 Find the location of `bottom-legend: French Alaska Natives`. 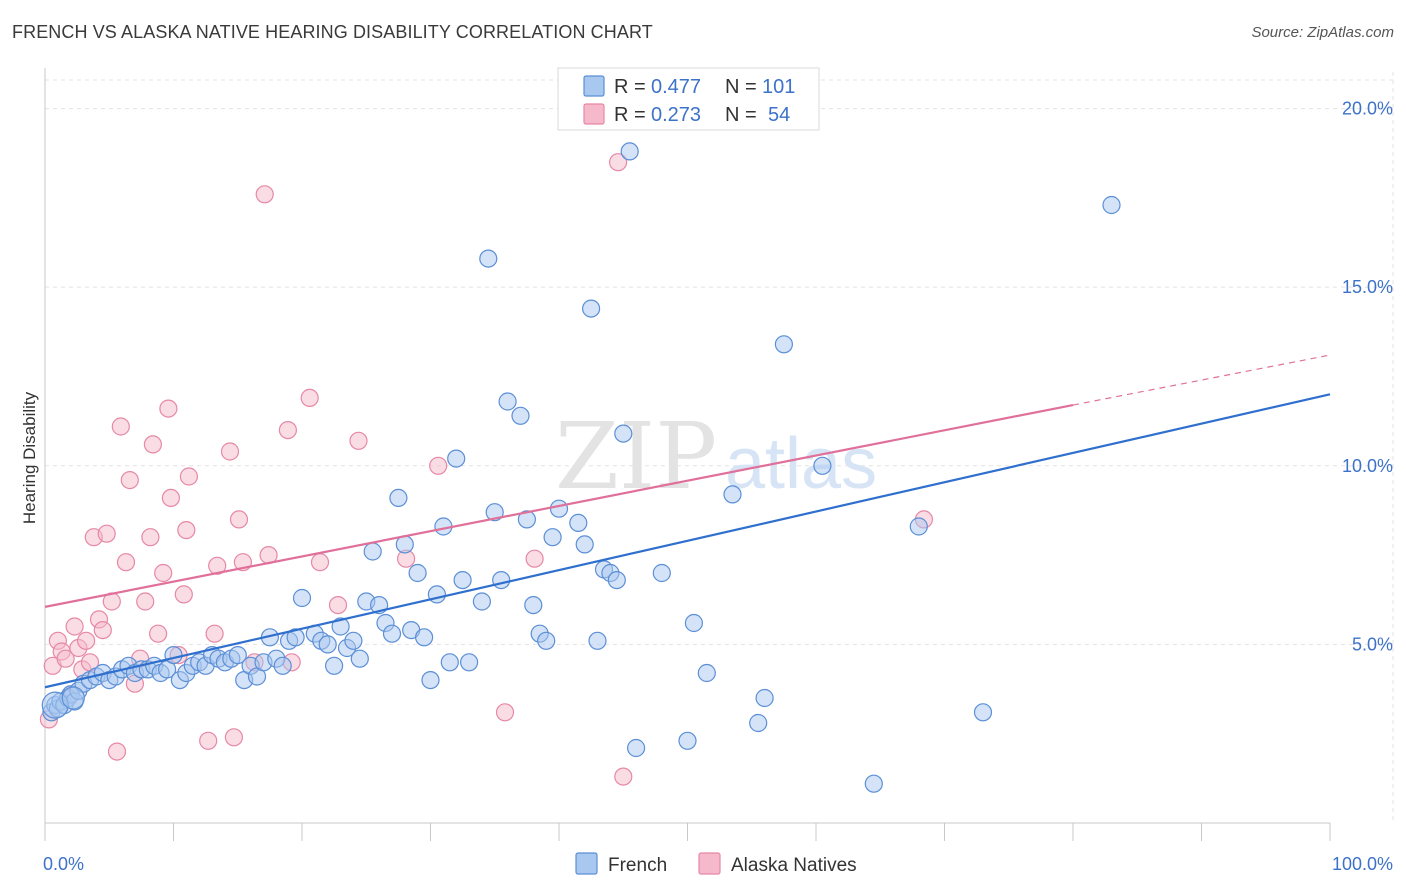

bottom-legend: French Alaska Natives is located at coordinates (716, 864).